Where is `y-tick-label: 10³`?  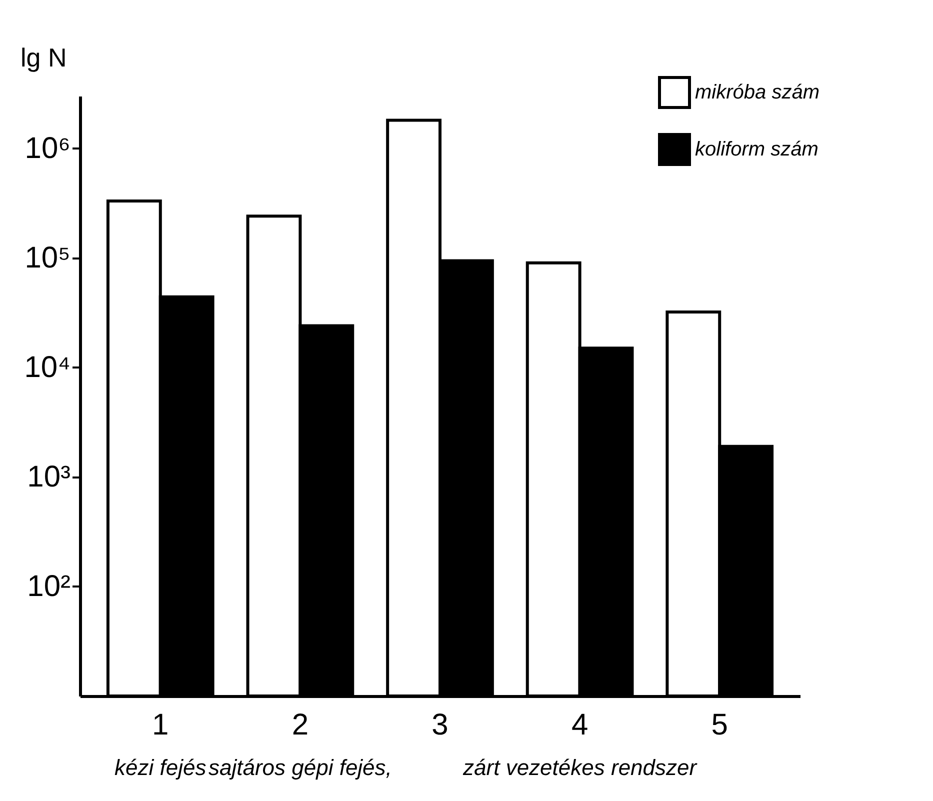
y-tick-label: 10³ is located at coordinates (49, 477).